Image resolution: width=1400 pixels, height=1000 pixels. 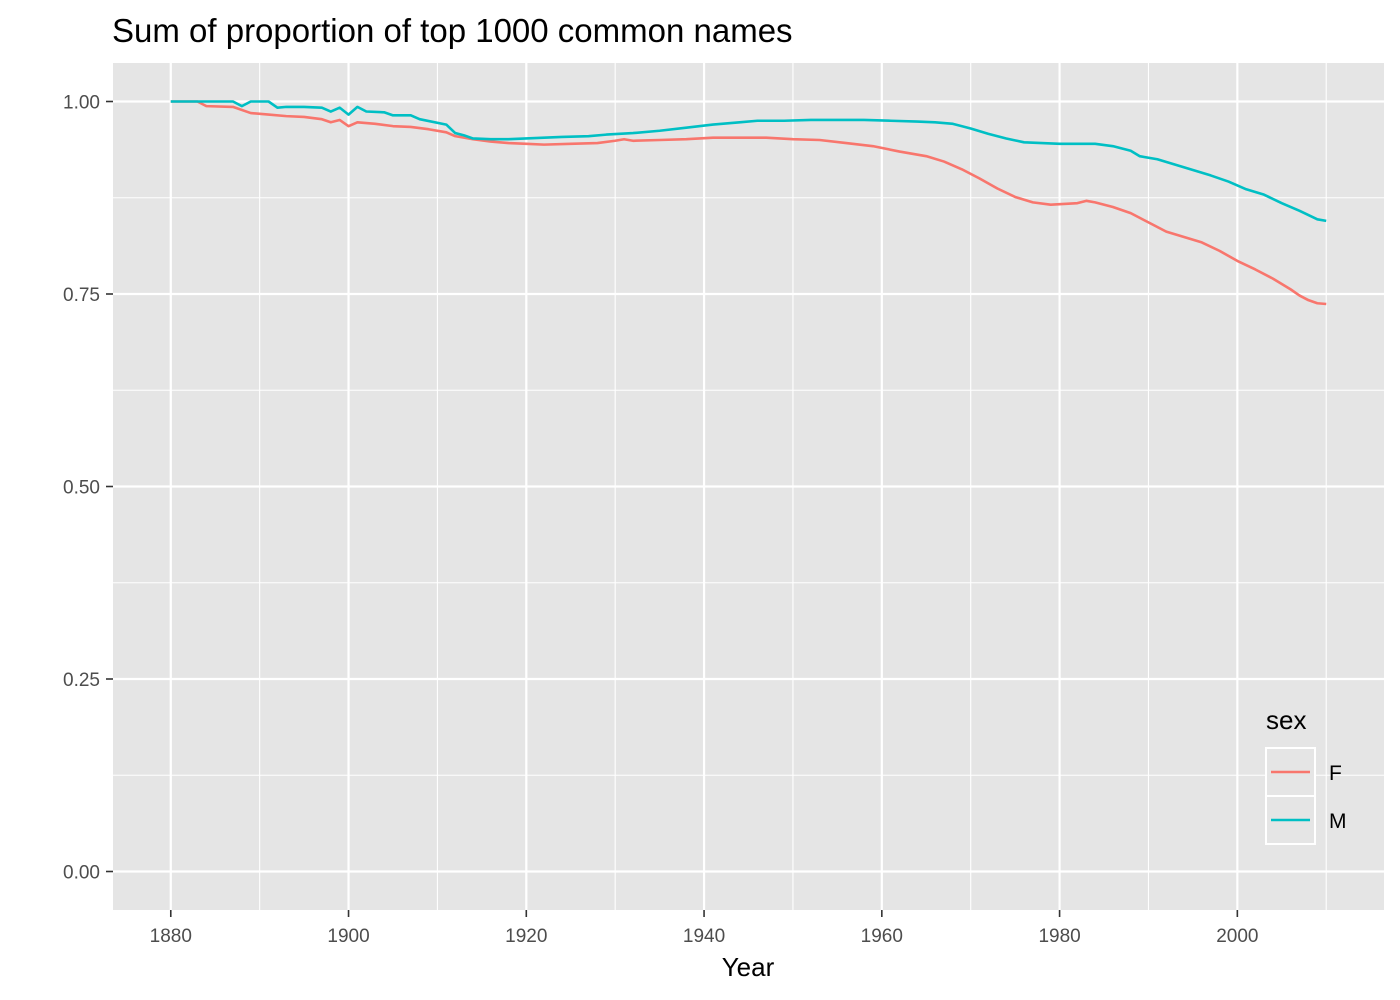 What do you see at coordinates (1306, 775) in the screenshot?
I see `legend: sex F M` at bounding box center [1306, 775].